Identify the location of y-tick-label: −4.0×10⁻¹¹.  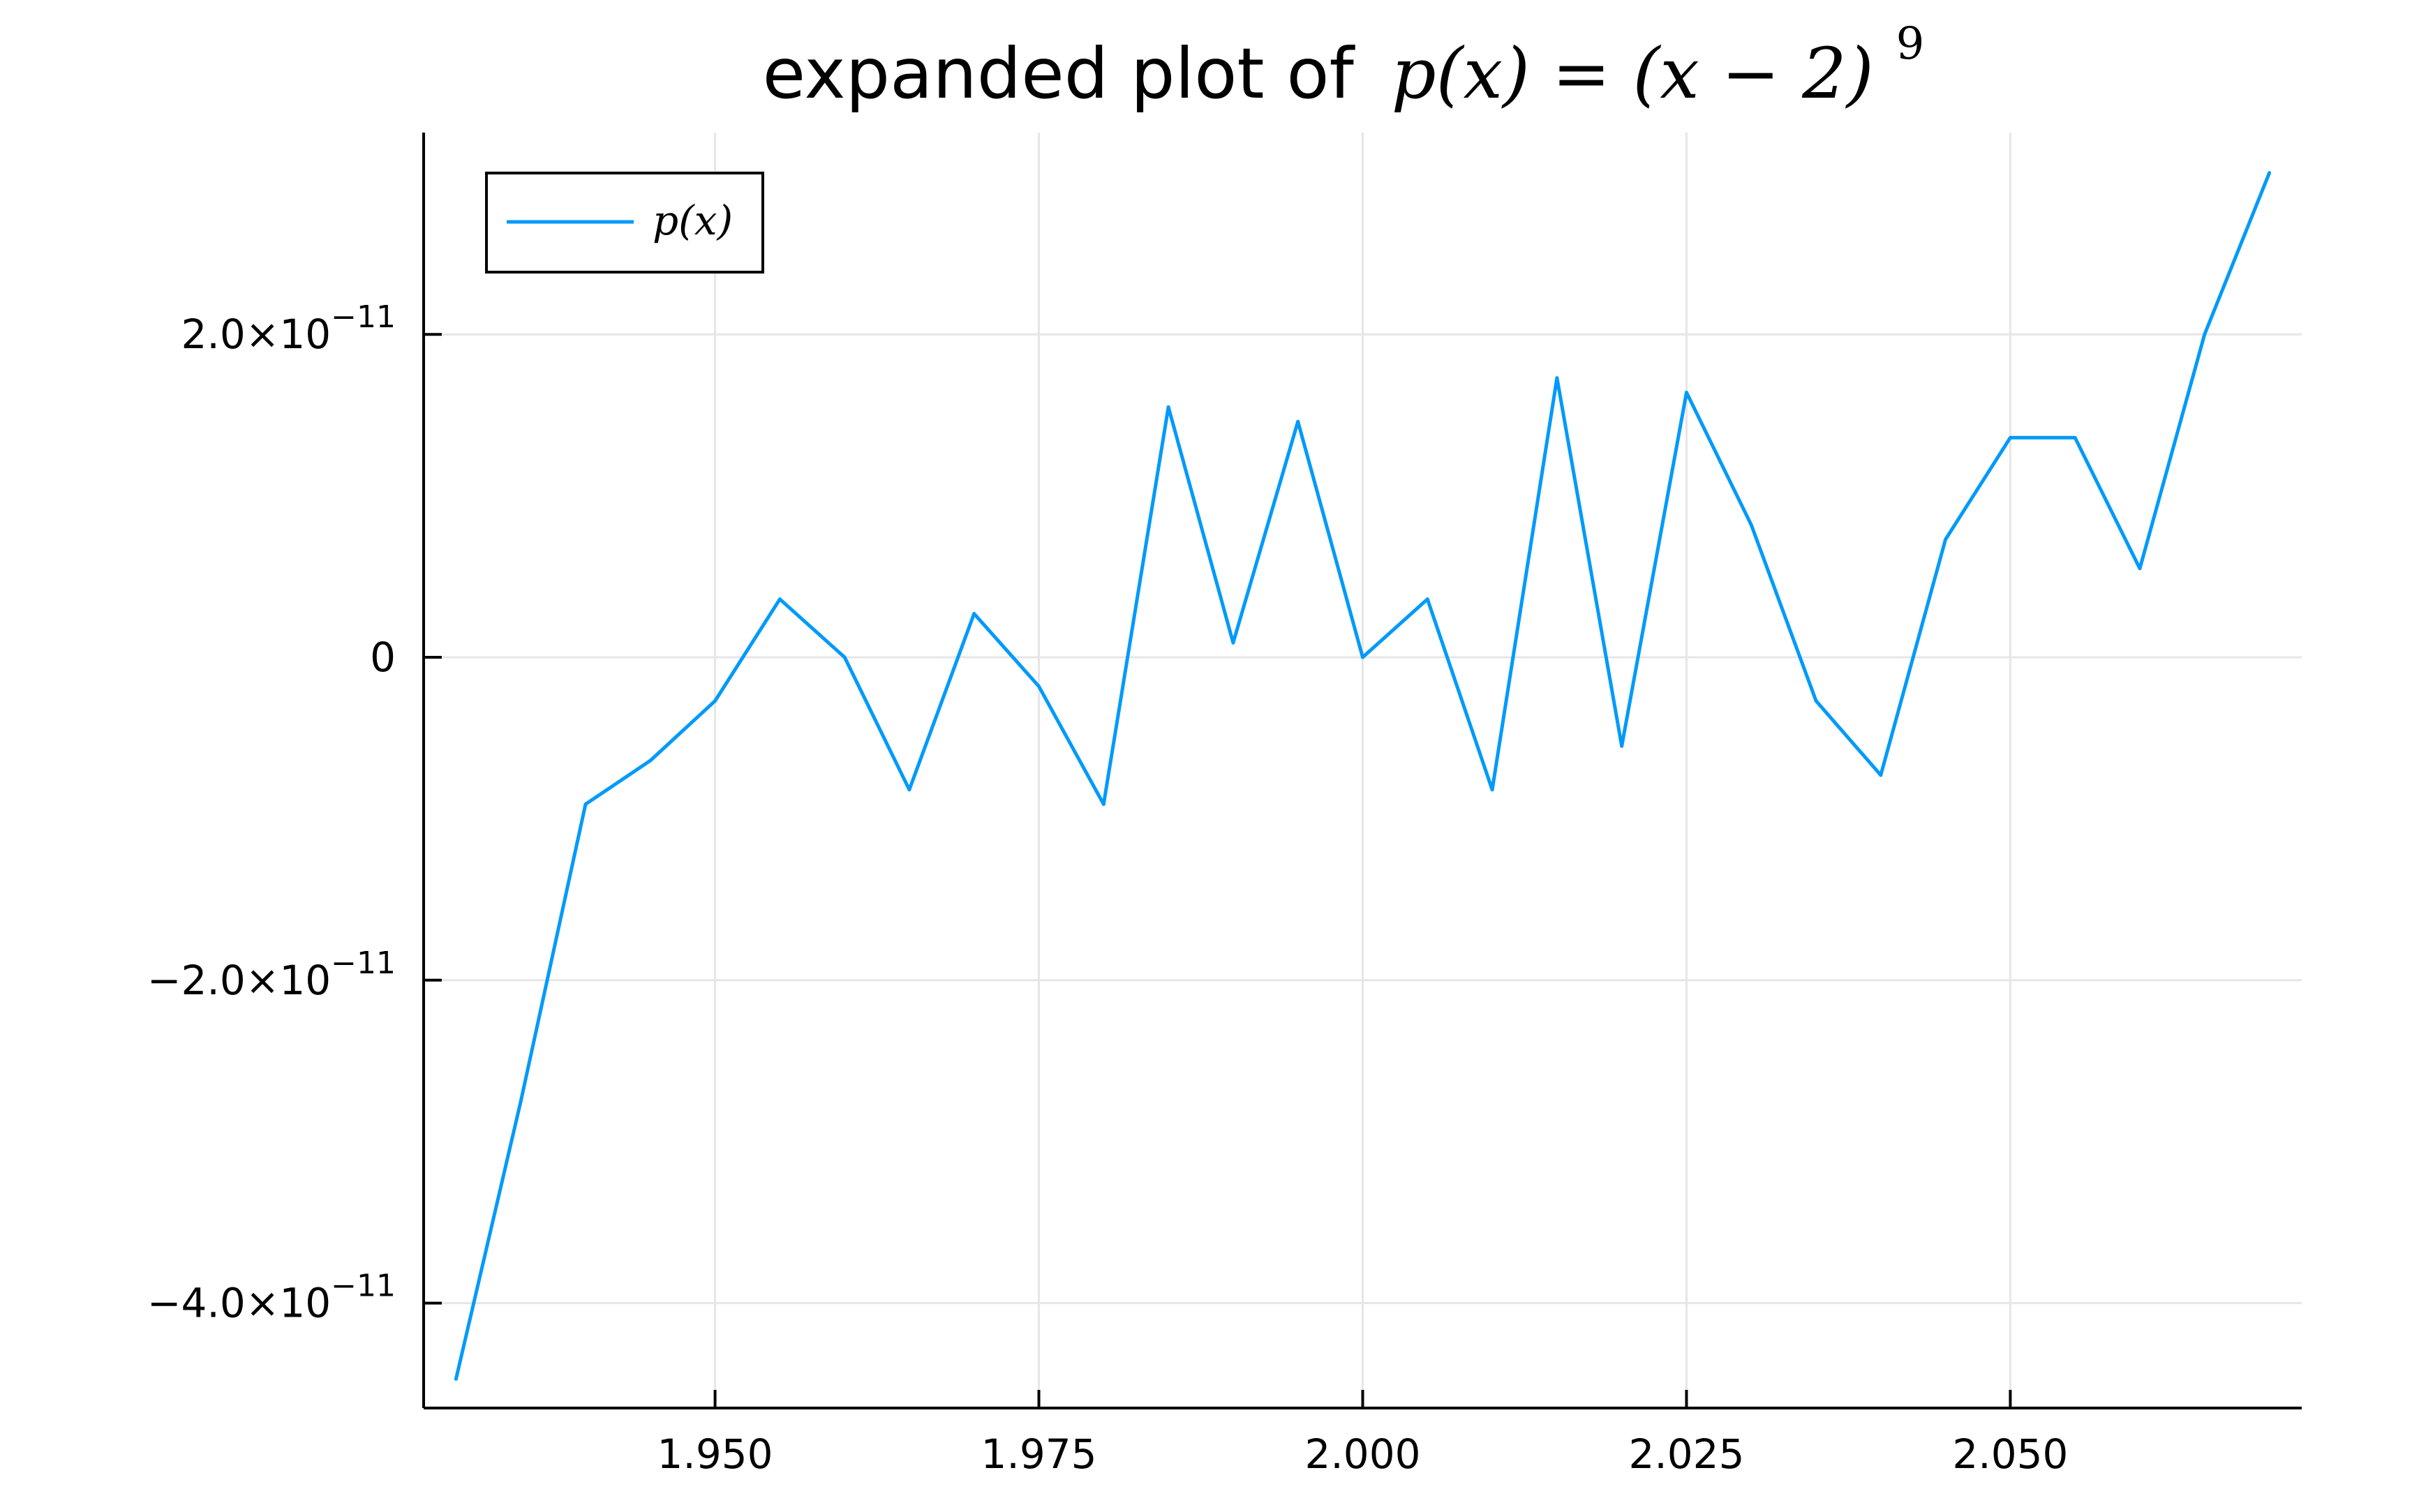
(271, 1297).